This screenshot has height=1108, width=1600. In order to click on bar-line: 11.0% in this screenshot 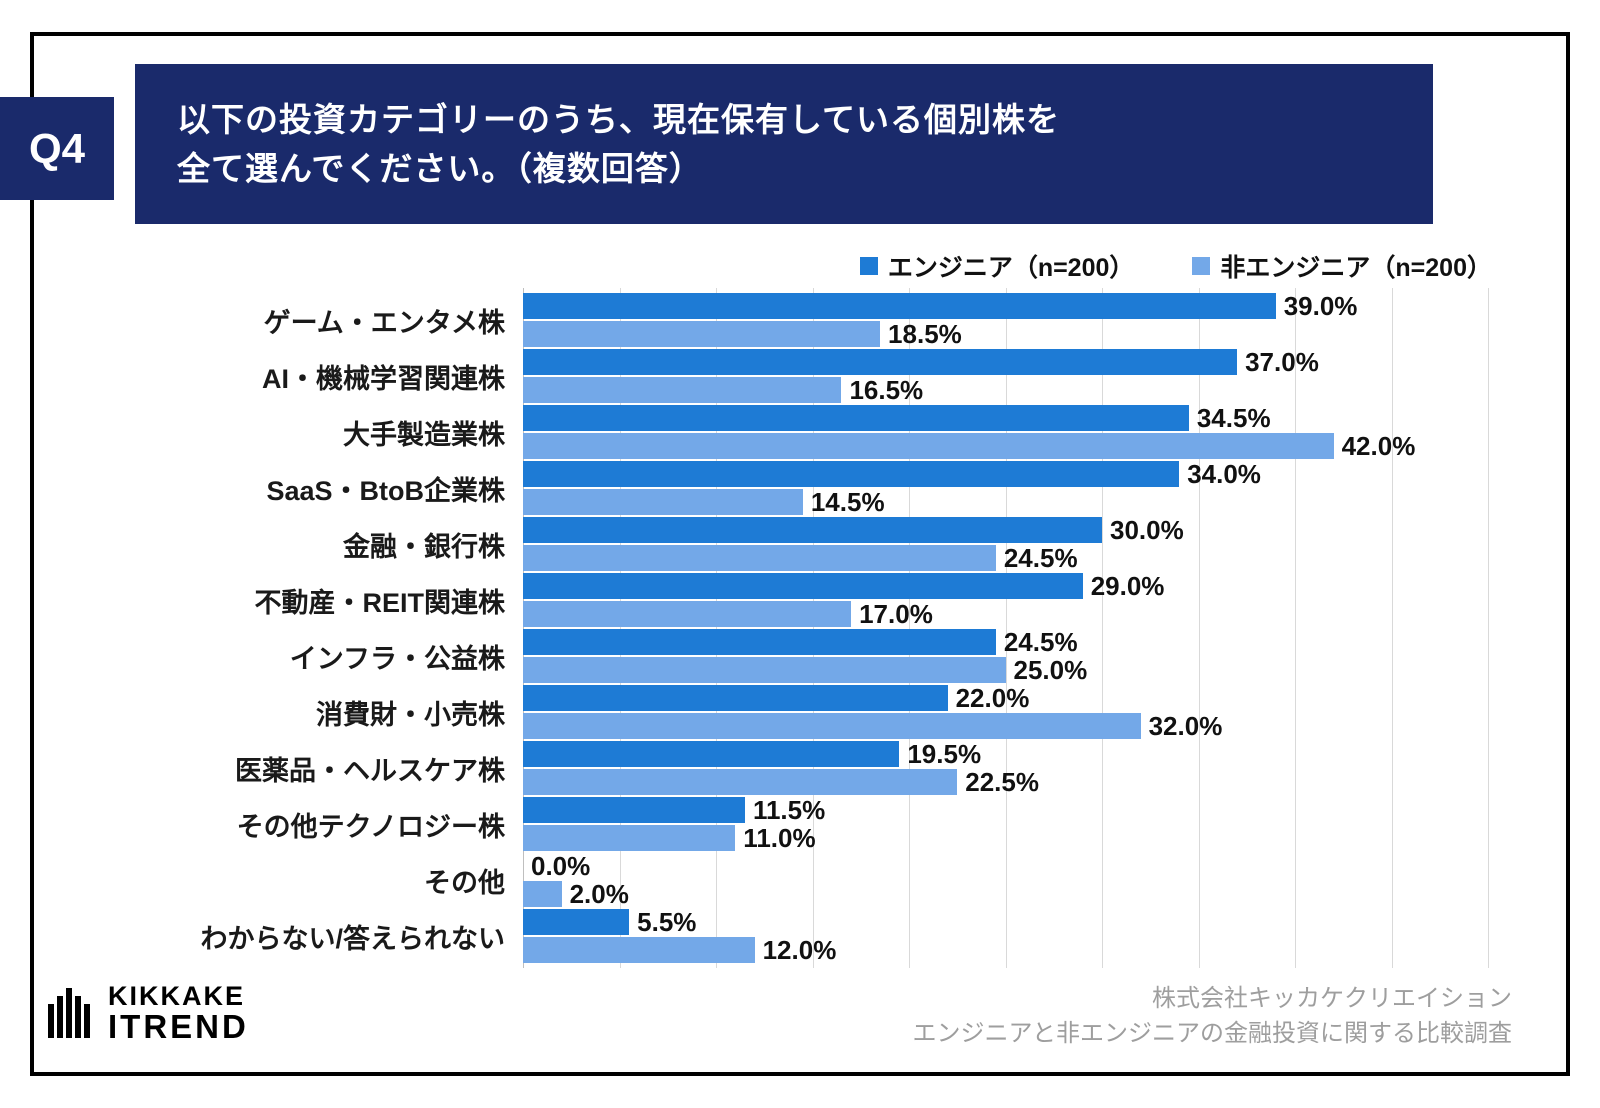, I will do `click(1005, 837)`.